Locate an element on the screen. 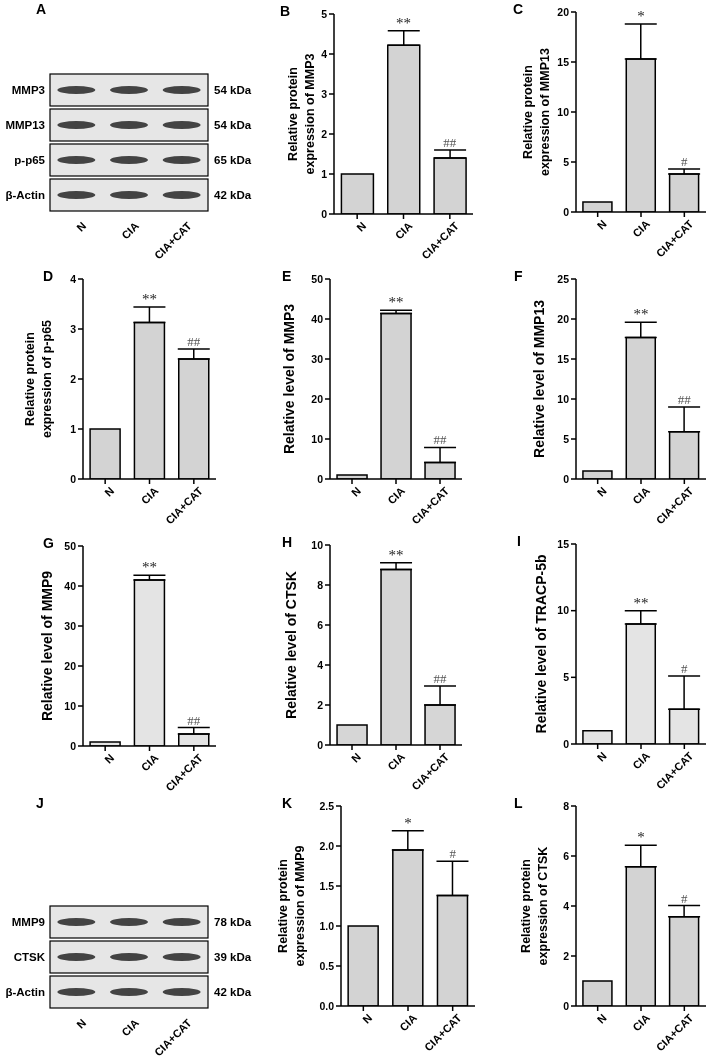 Image resolution: width=710 pixels, height=1059 pixels. y-tick-label: 25 is located at coordinates (563, 278).